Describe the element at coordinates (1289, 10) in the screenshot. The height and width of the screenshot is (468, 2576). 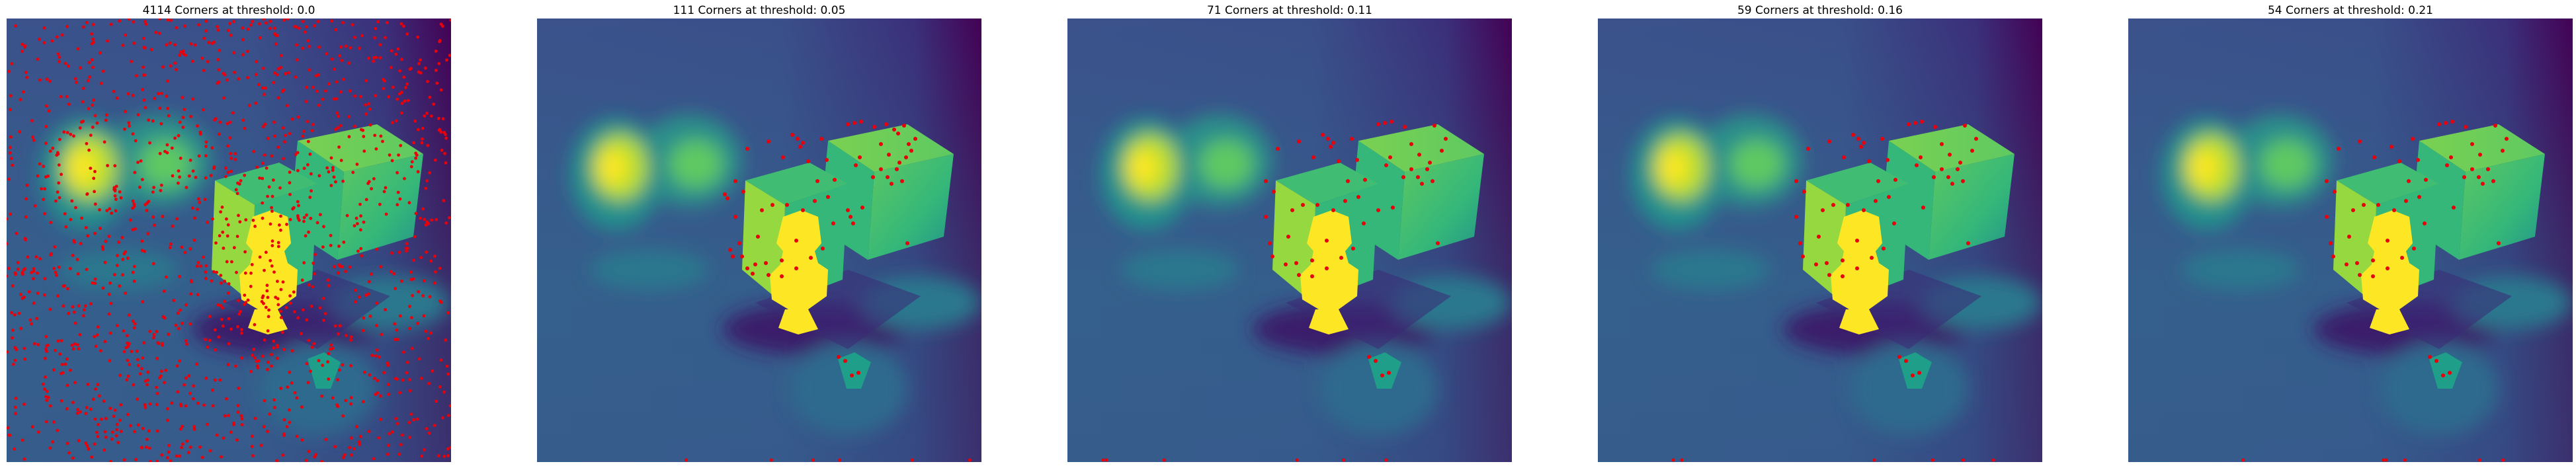
I see `panel-title: 71 Corners at threshold: 0.11` at that location.